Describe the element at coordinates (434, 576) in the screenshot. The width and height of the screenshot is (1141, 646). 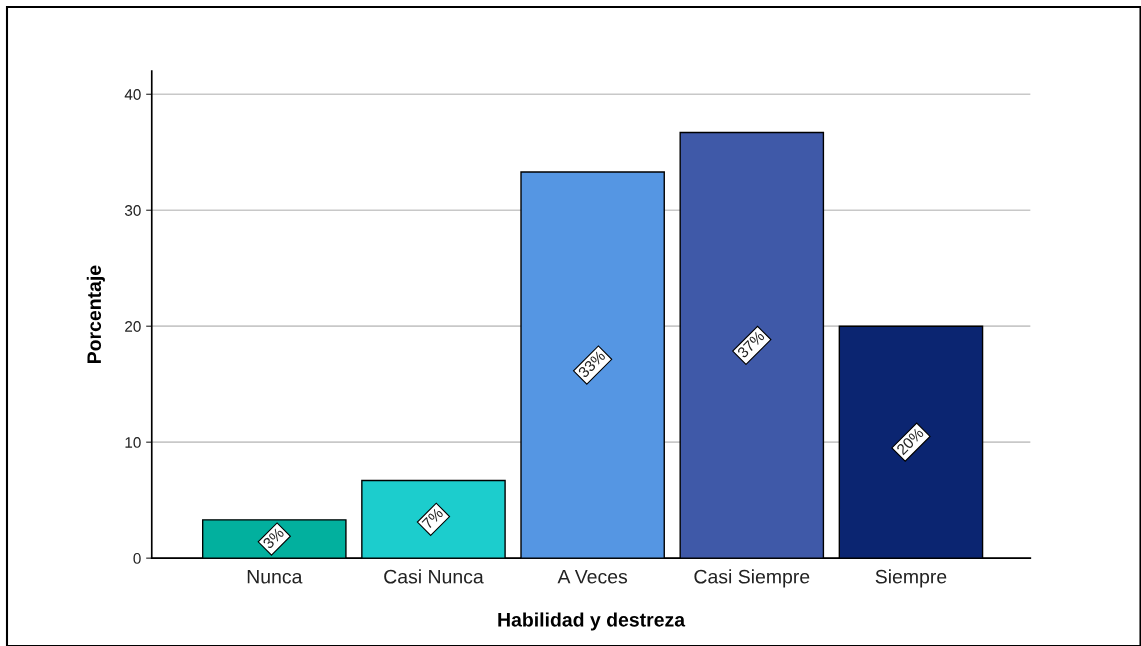
I see `x-tick-label: Casi Nunca` at that location.